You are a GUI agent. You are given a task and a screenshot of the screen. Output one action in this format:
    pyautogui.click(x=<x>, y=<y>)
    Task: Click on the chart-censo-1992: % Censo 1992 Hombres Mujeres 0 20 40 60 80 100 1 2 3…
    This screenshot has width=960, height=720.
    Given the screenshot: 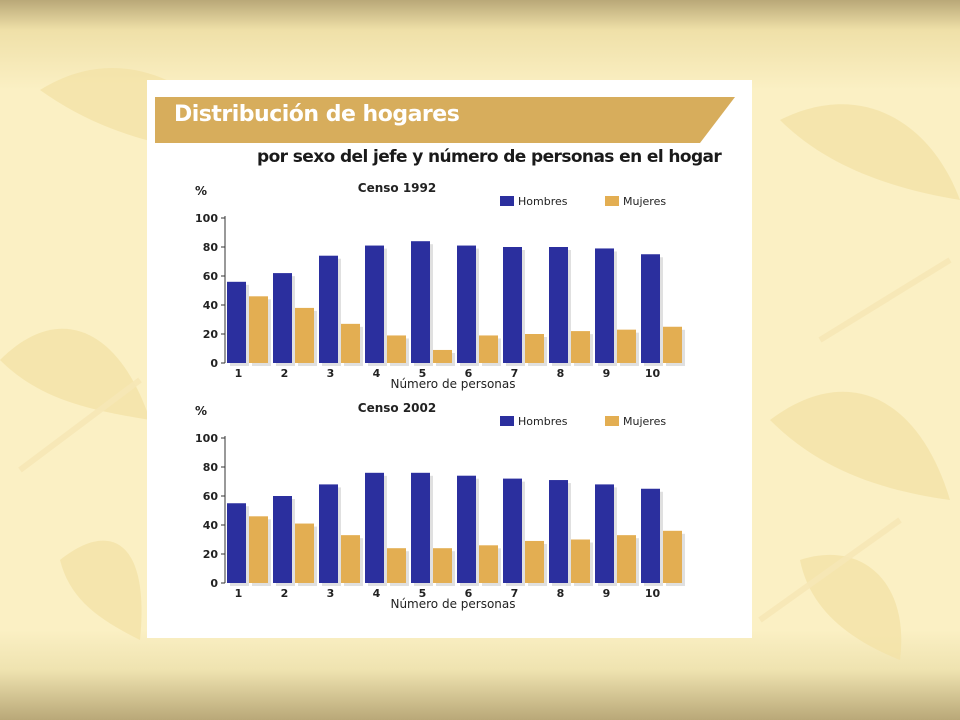 What is the action you would take?
    pyautogui.click(x=440, y=286)
    